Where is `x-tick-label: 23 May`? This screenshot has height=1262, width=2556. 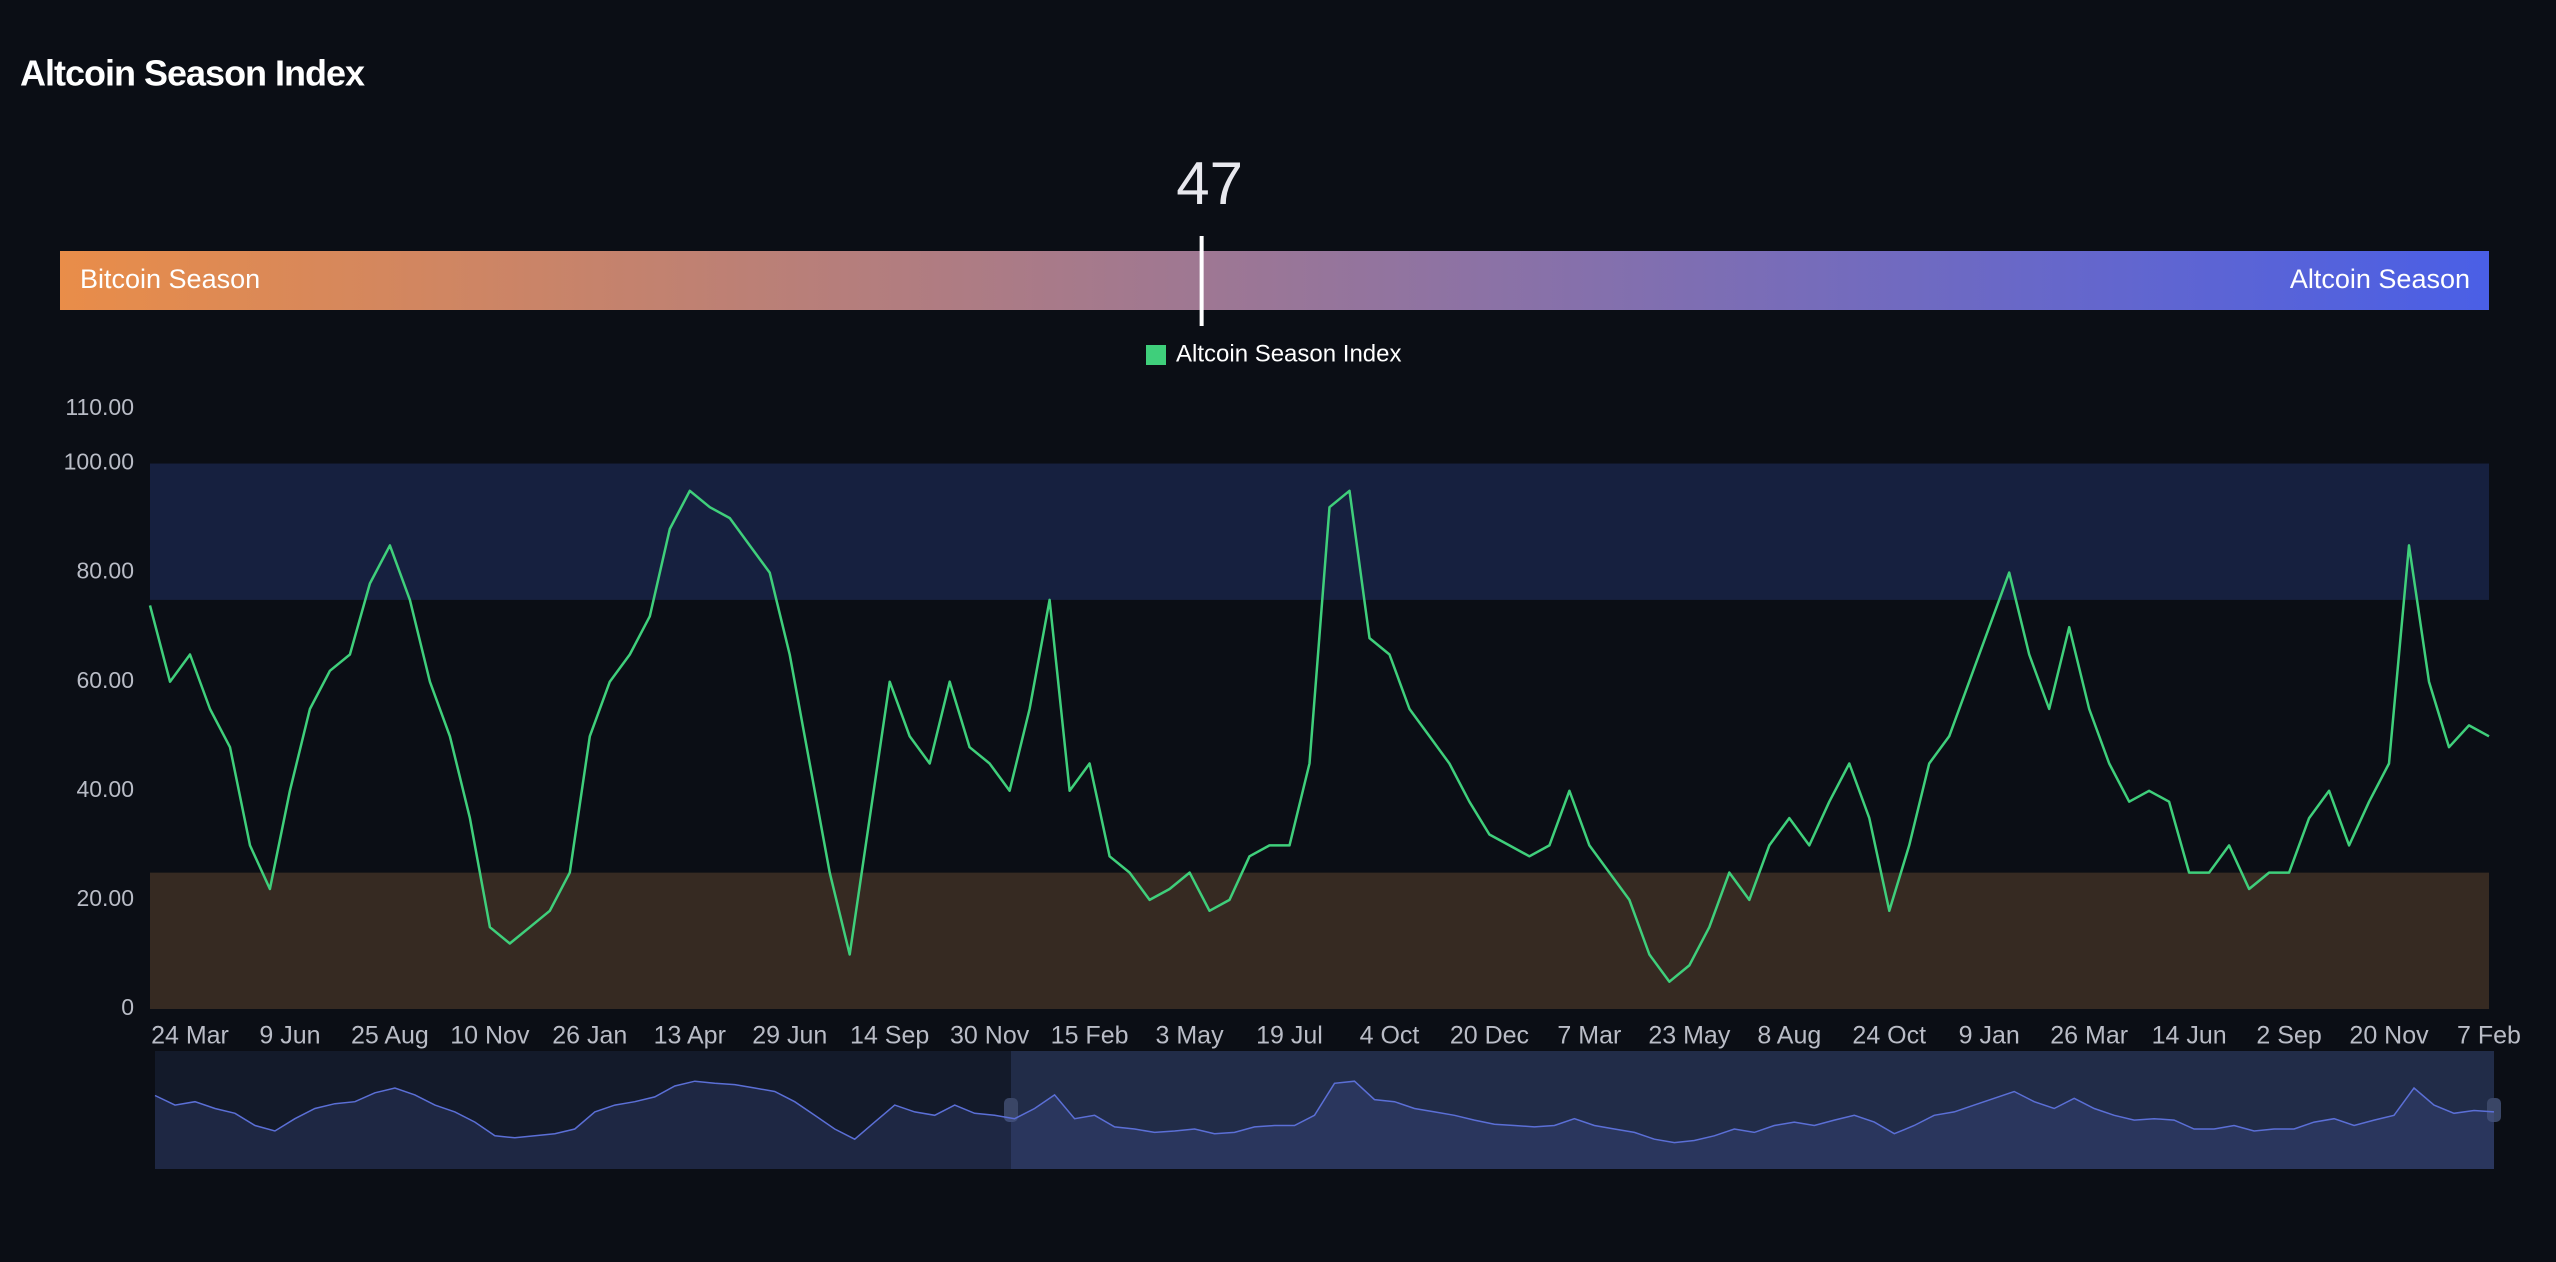 x-tick-label: 23 May is located at coordinates (1689, 1036).